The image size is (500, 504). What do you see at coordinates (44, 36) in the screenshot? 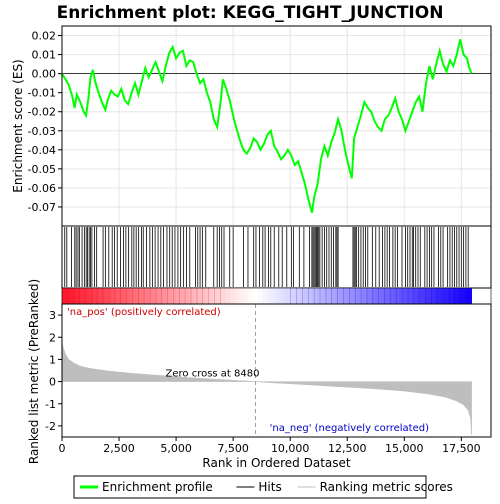
I see `es-ytick-label: 0.02` at bounding box center [44, 36].